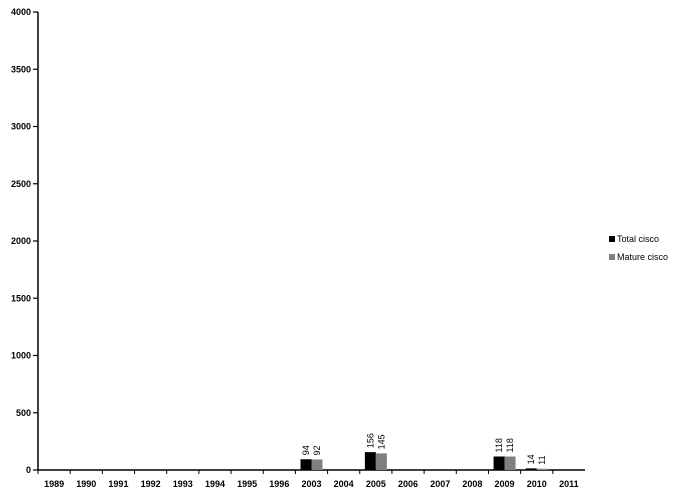 The image size is (682, 495). Describe the element at coordinates (537, 484) in the screenshot. I see `x-tick-label: 2010` at that location.